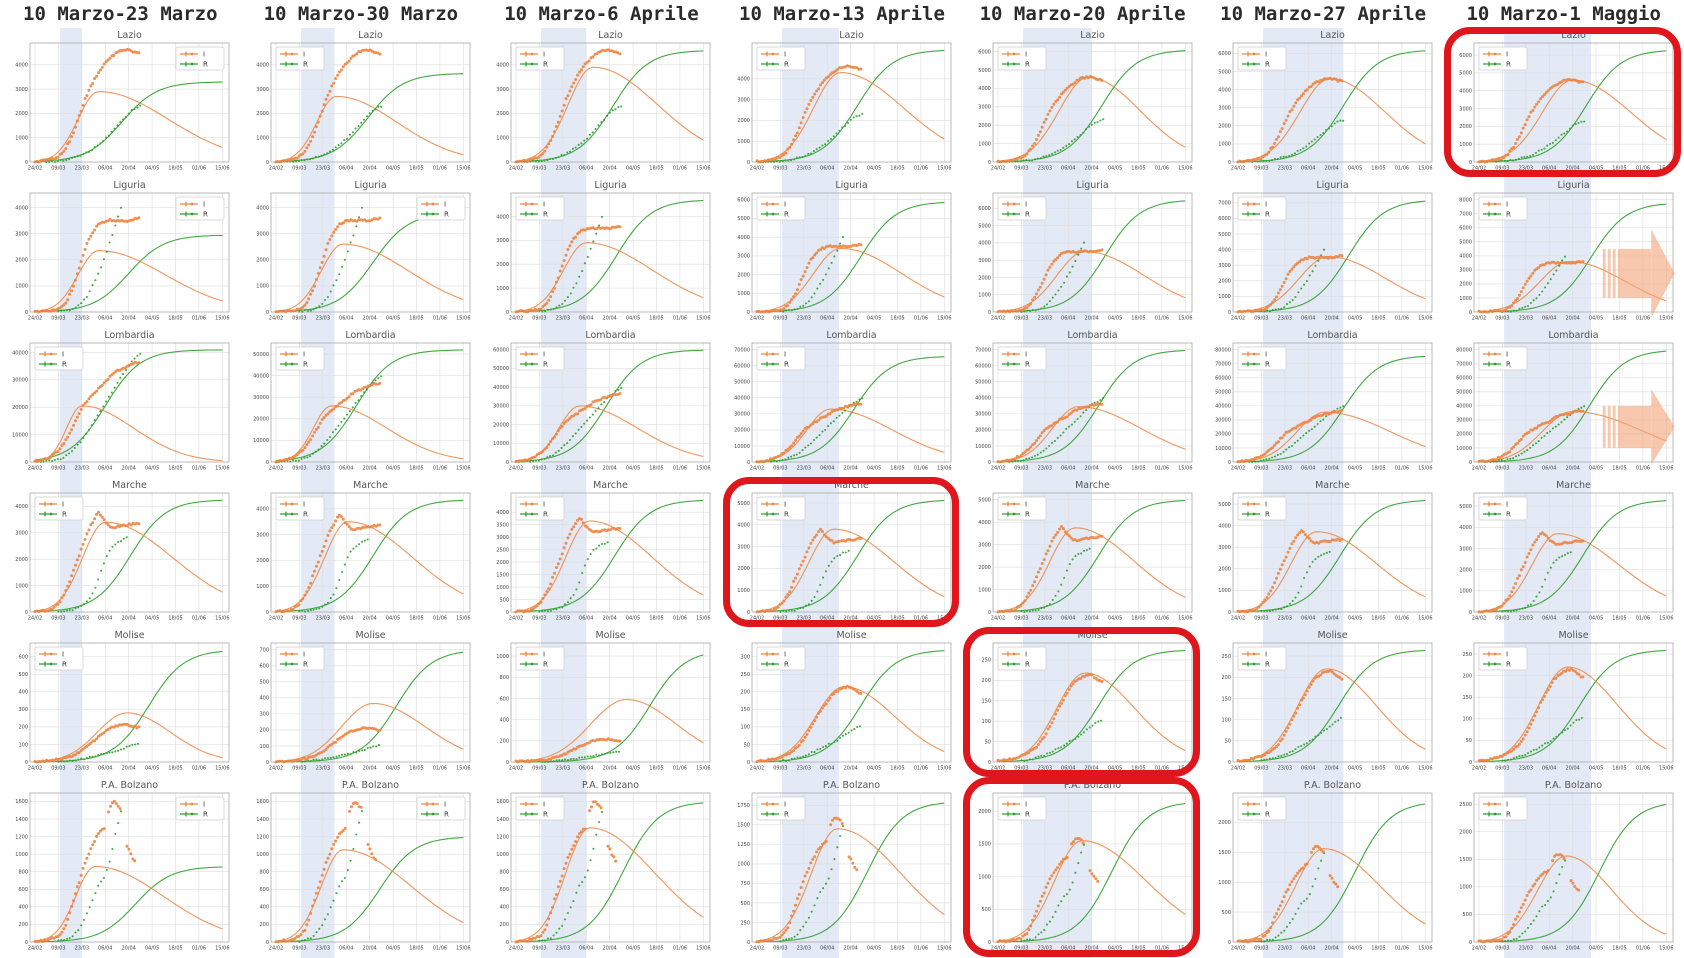 This screenshot has height=958, width=1684. I want to click on subplot-title: Marche, so click(1573, 485).